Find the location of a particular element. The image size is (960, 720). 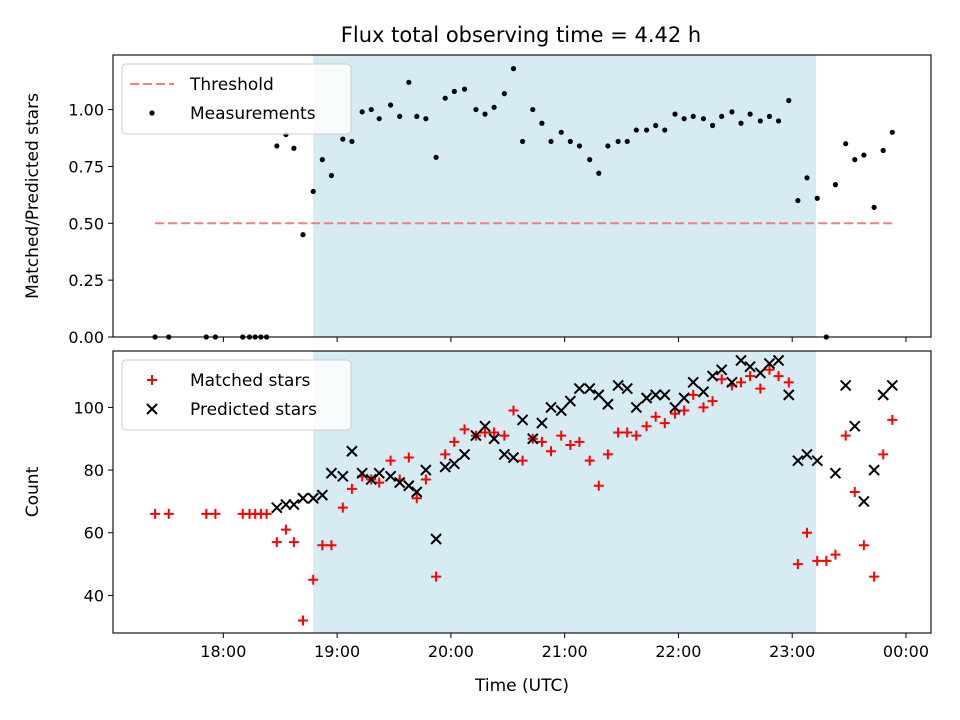

x-tick-label: 18:00 is located at coordinates (223, 651).